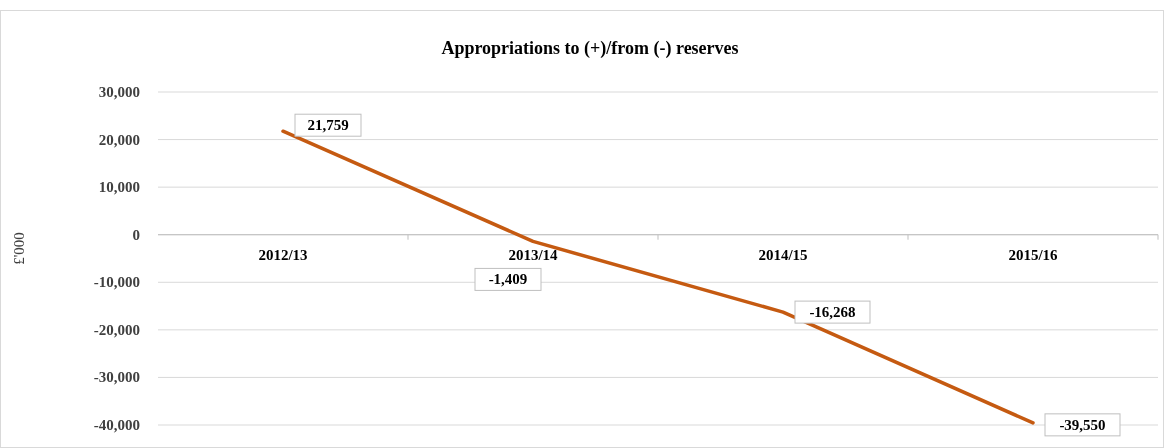  I want to click on data-label: -1,409, so click(508, 279).